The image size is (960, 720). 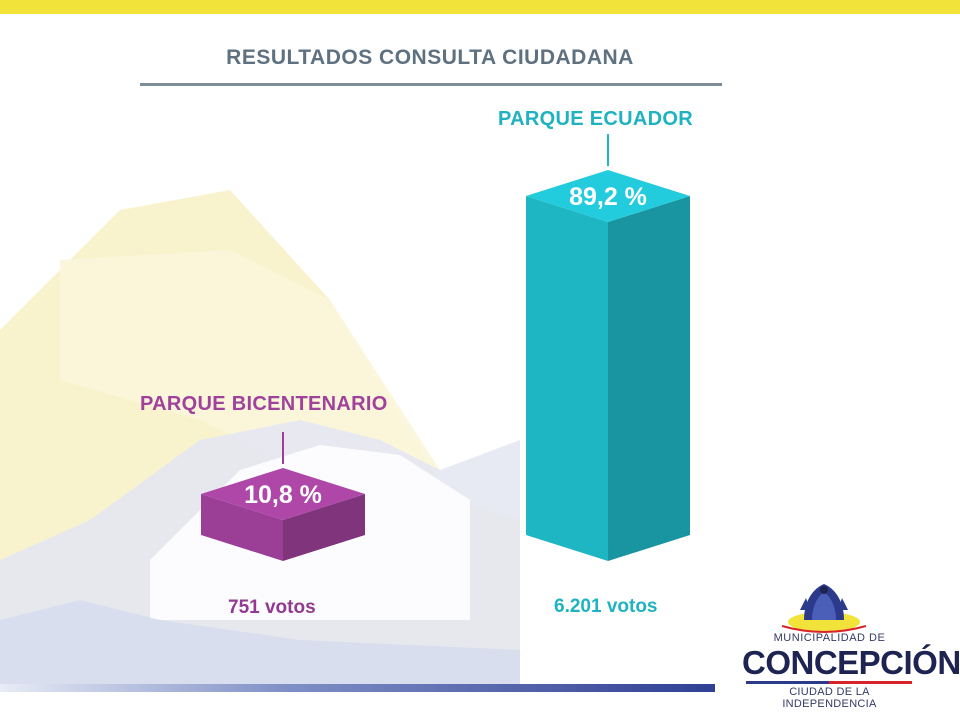 I want to click on logo-divider, so click(x=829, y=682).